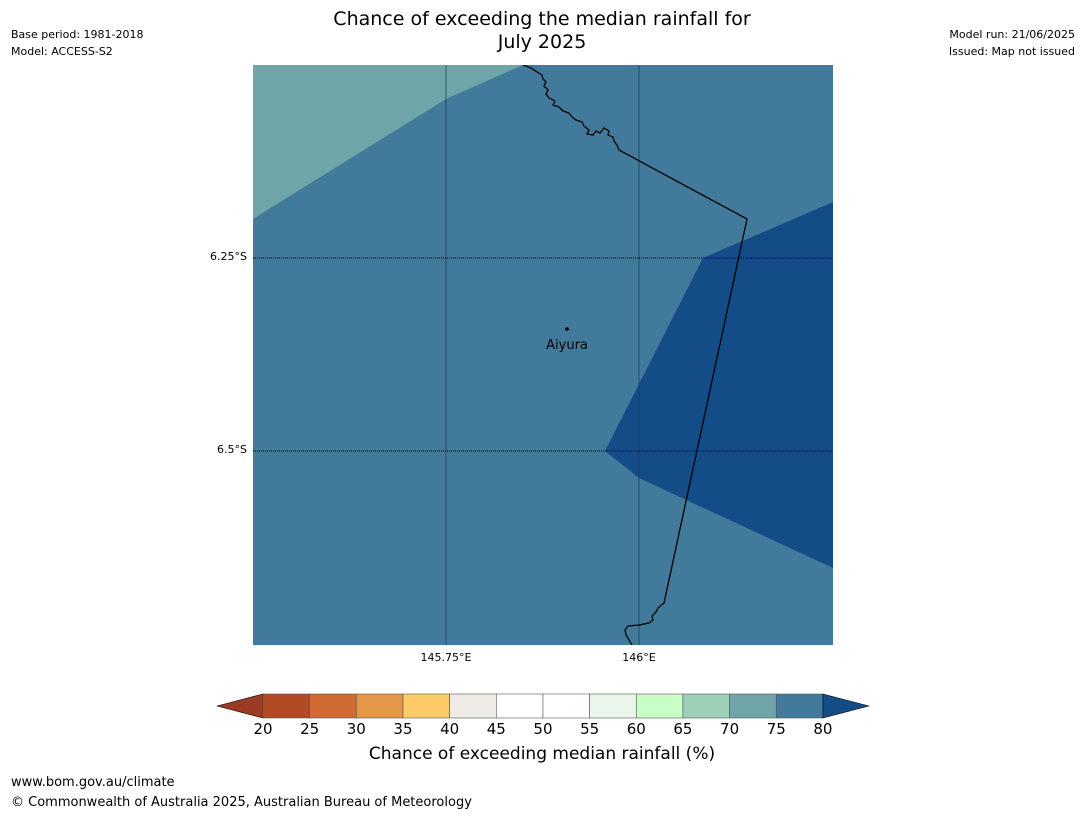 Image resolution: width=1085 pixels, height=816 pixels. I want to click on colorbar-tick-label: 80, so click(823, 729).